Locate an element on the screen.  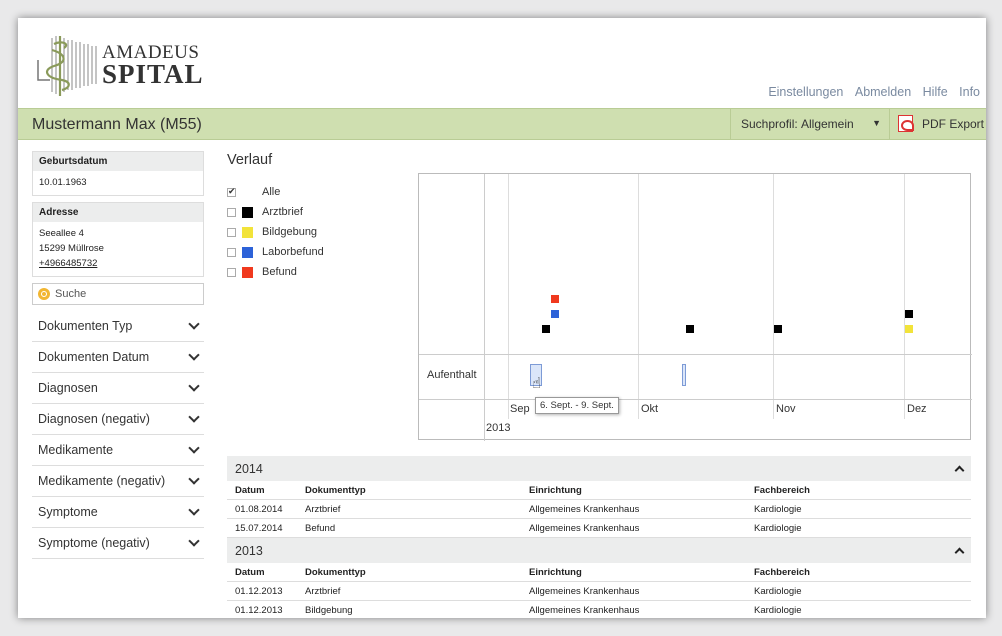
filter-diagnosen-negativ: Diagnosen (negativ) is located at coordinates (118, 419).